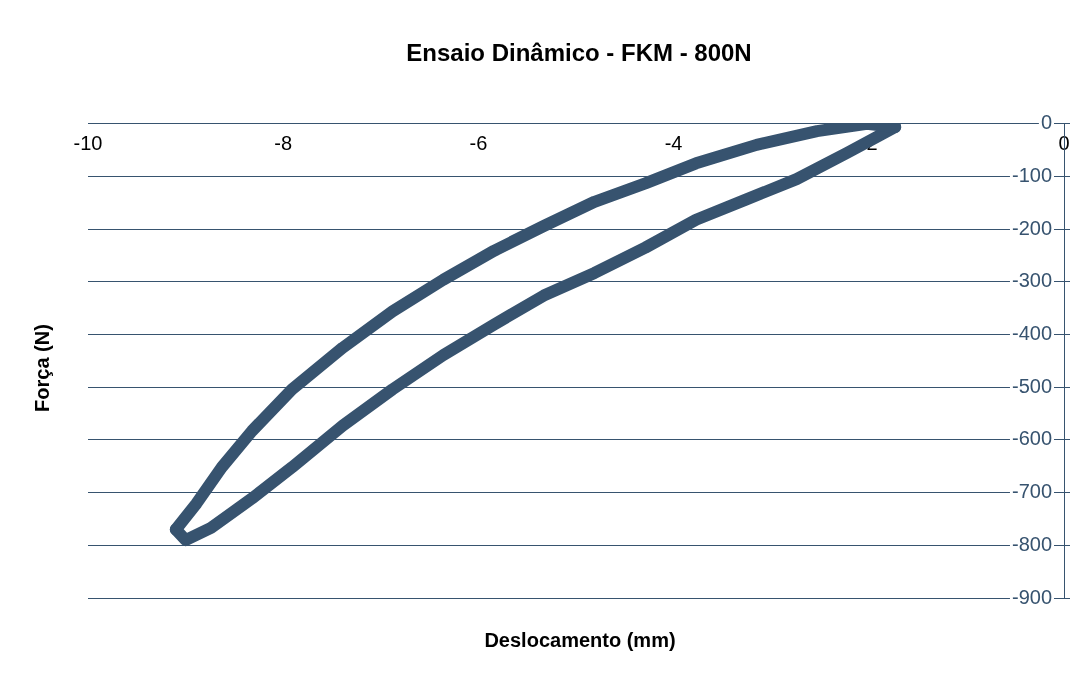 The image size is (1090, 682). Describe the element at coordinates (1031, 438) in the screenshot. I see `y-tick-label: -600` at that location.